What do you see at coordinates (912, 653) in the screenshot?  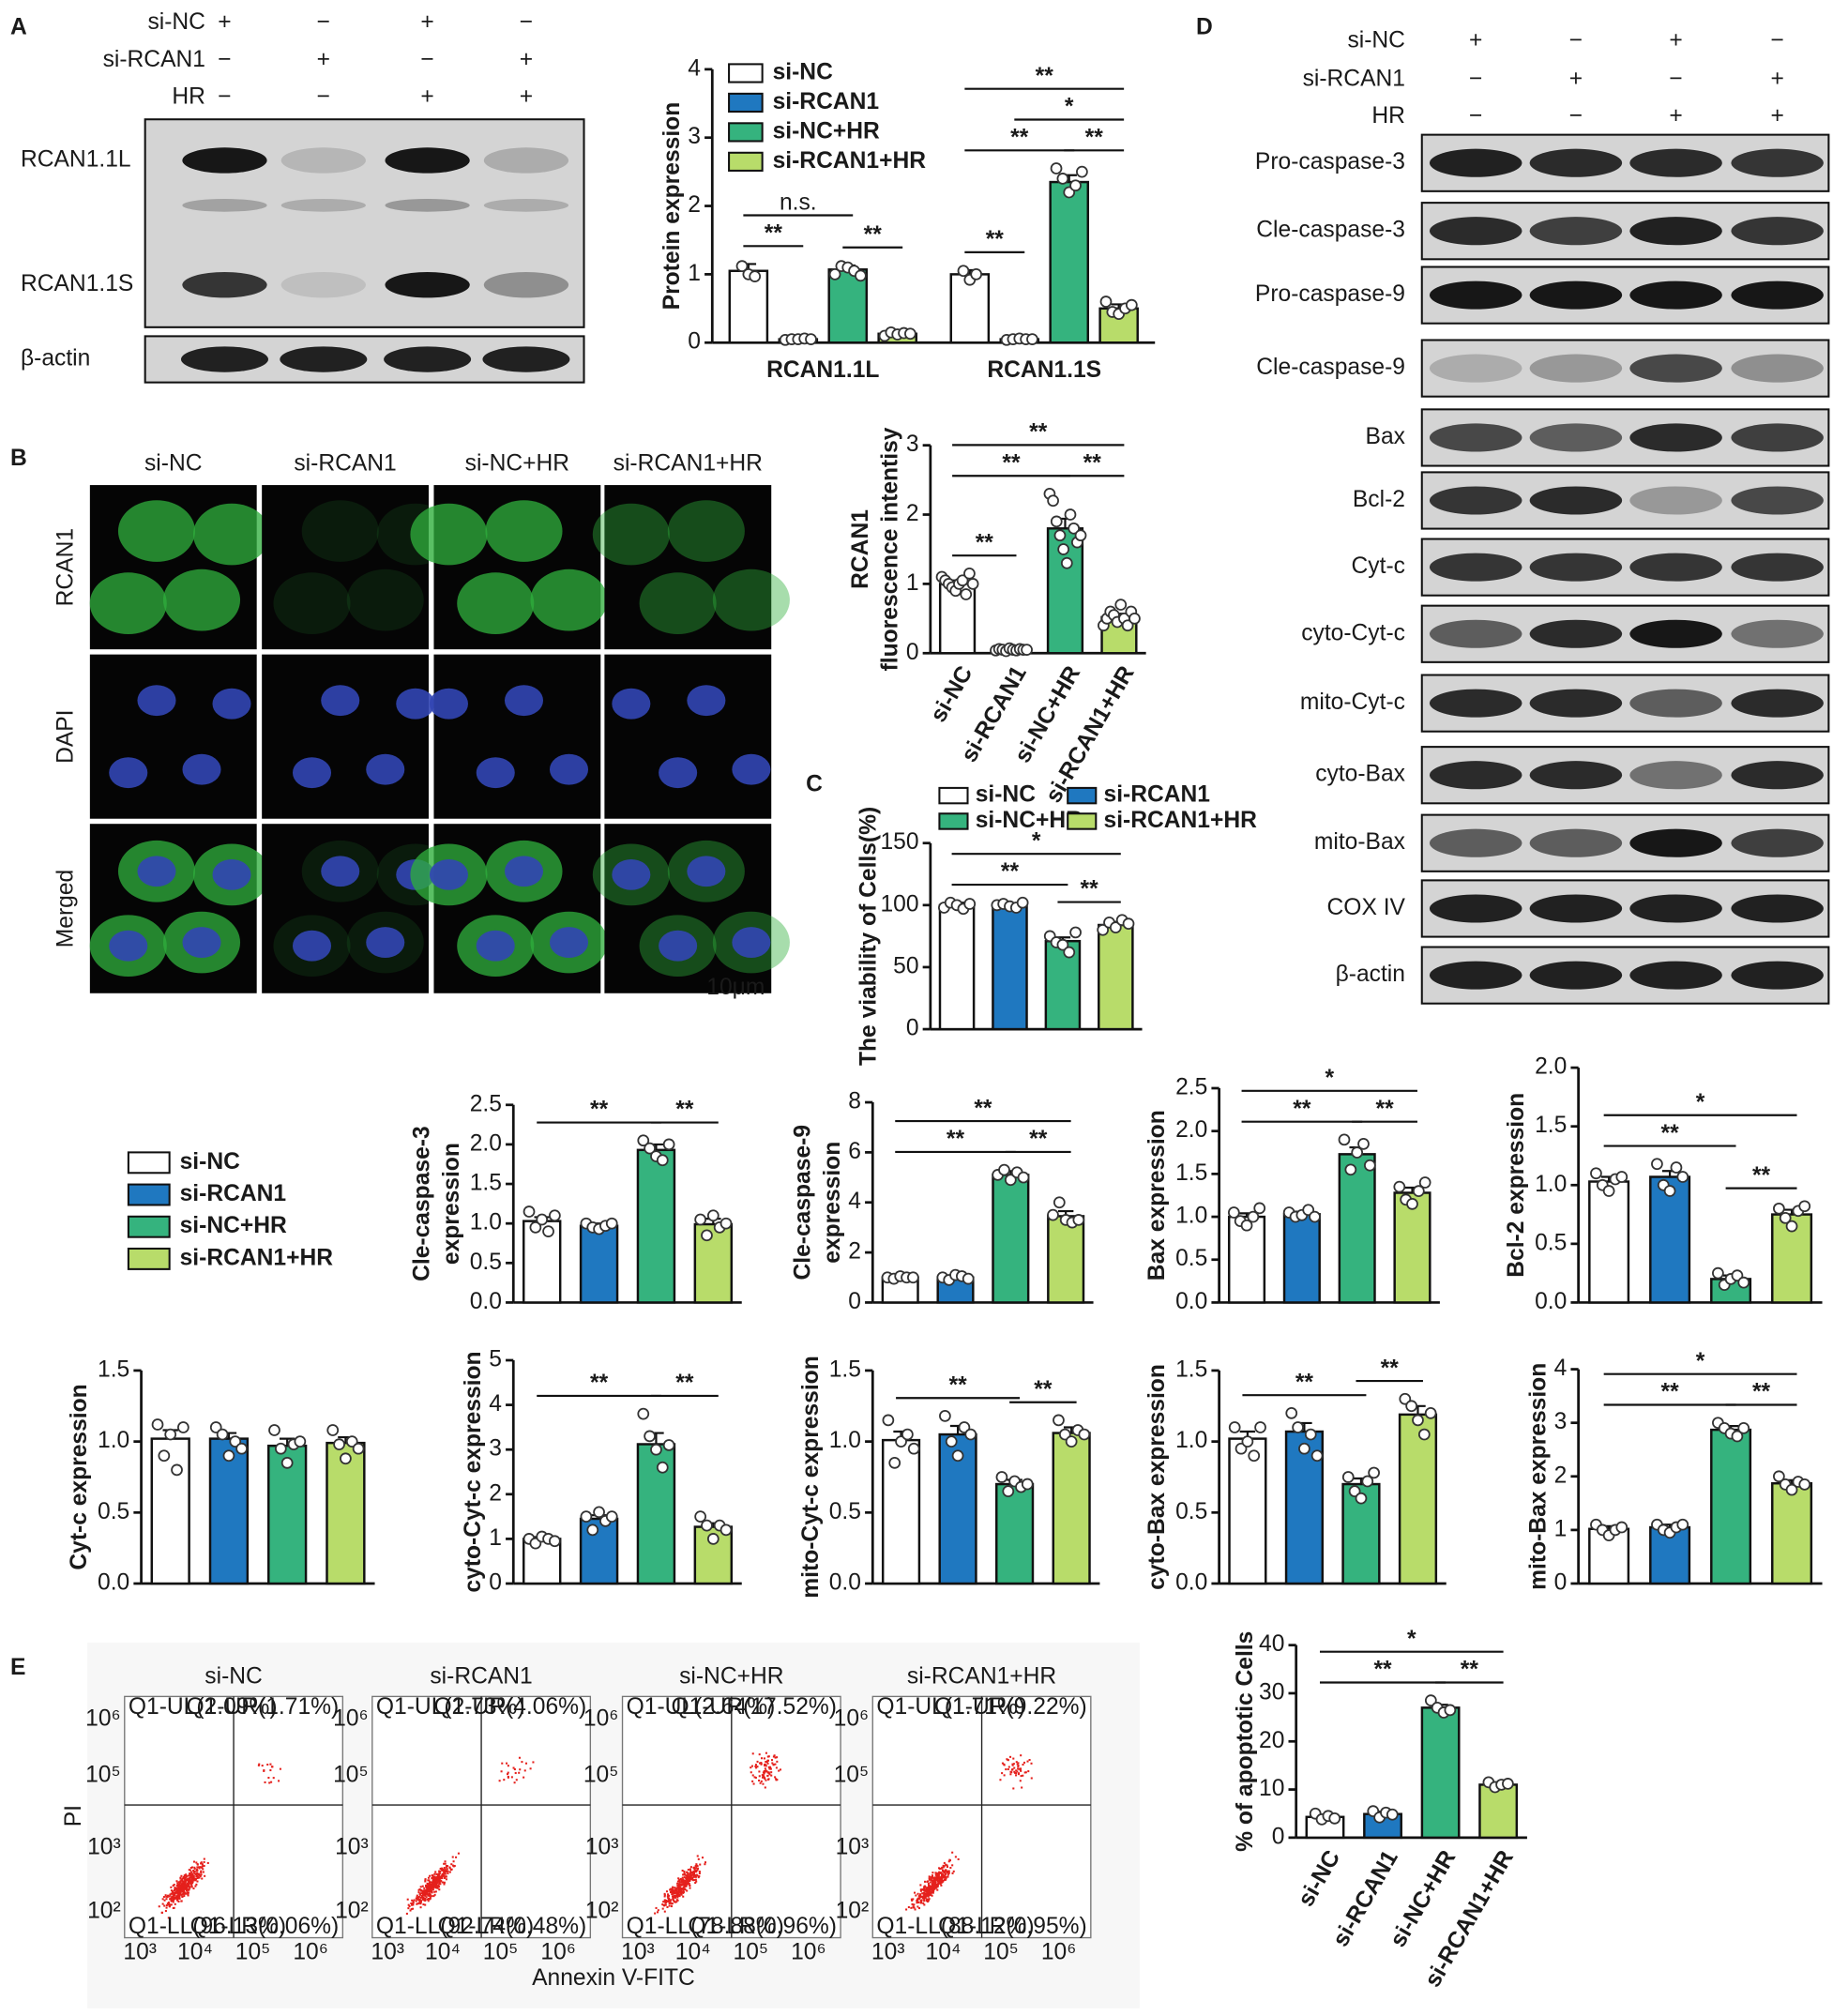 I see `y-tick-label: 0` at bounding box center [912, 653].